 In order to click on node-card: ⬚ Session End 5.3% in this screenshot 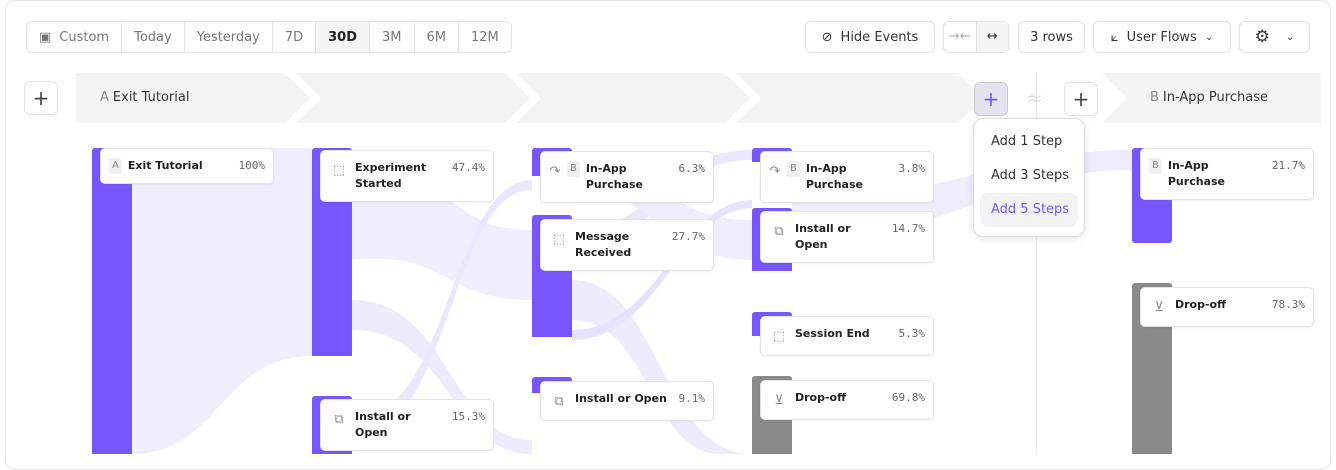, I will do `click(847, 336)`.